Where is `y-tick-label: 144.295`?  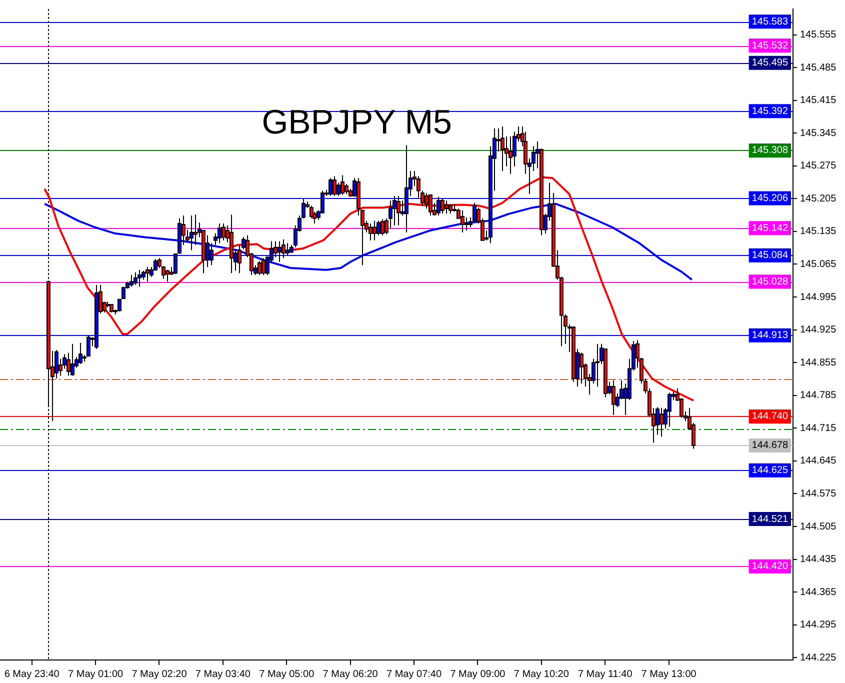 y-tick-label: 144.295 is located at coordinates (818, 625).